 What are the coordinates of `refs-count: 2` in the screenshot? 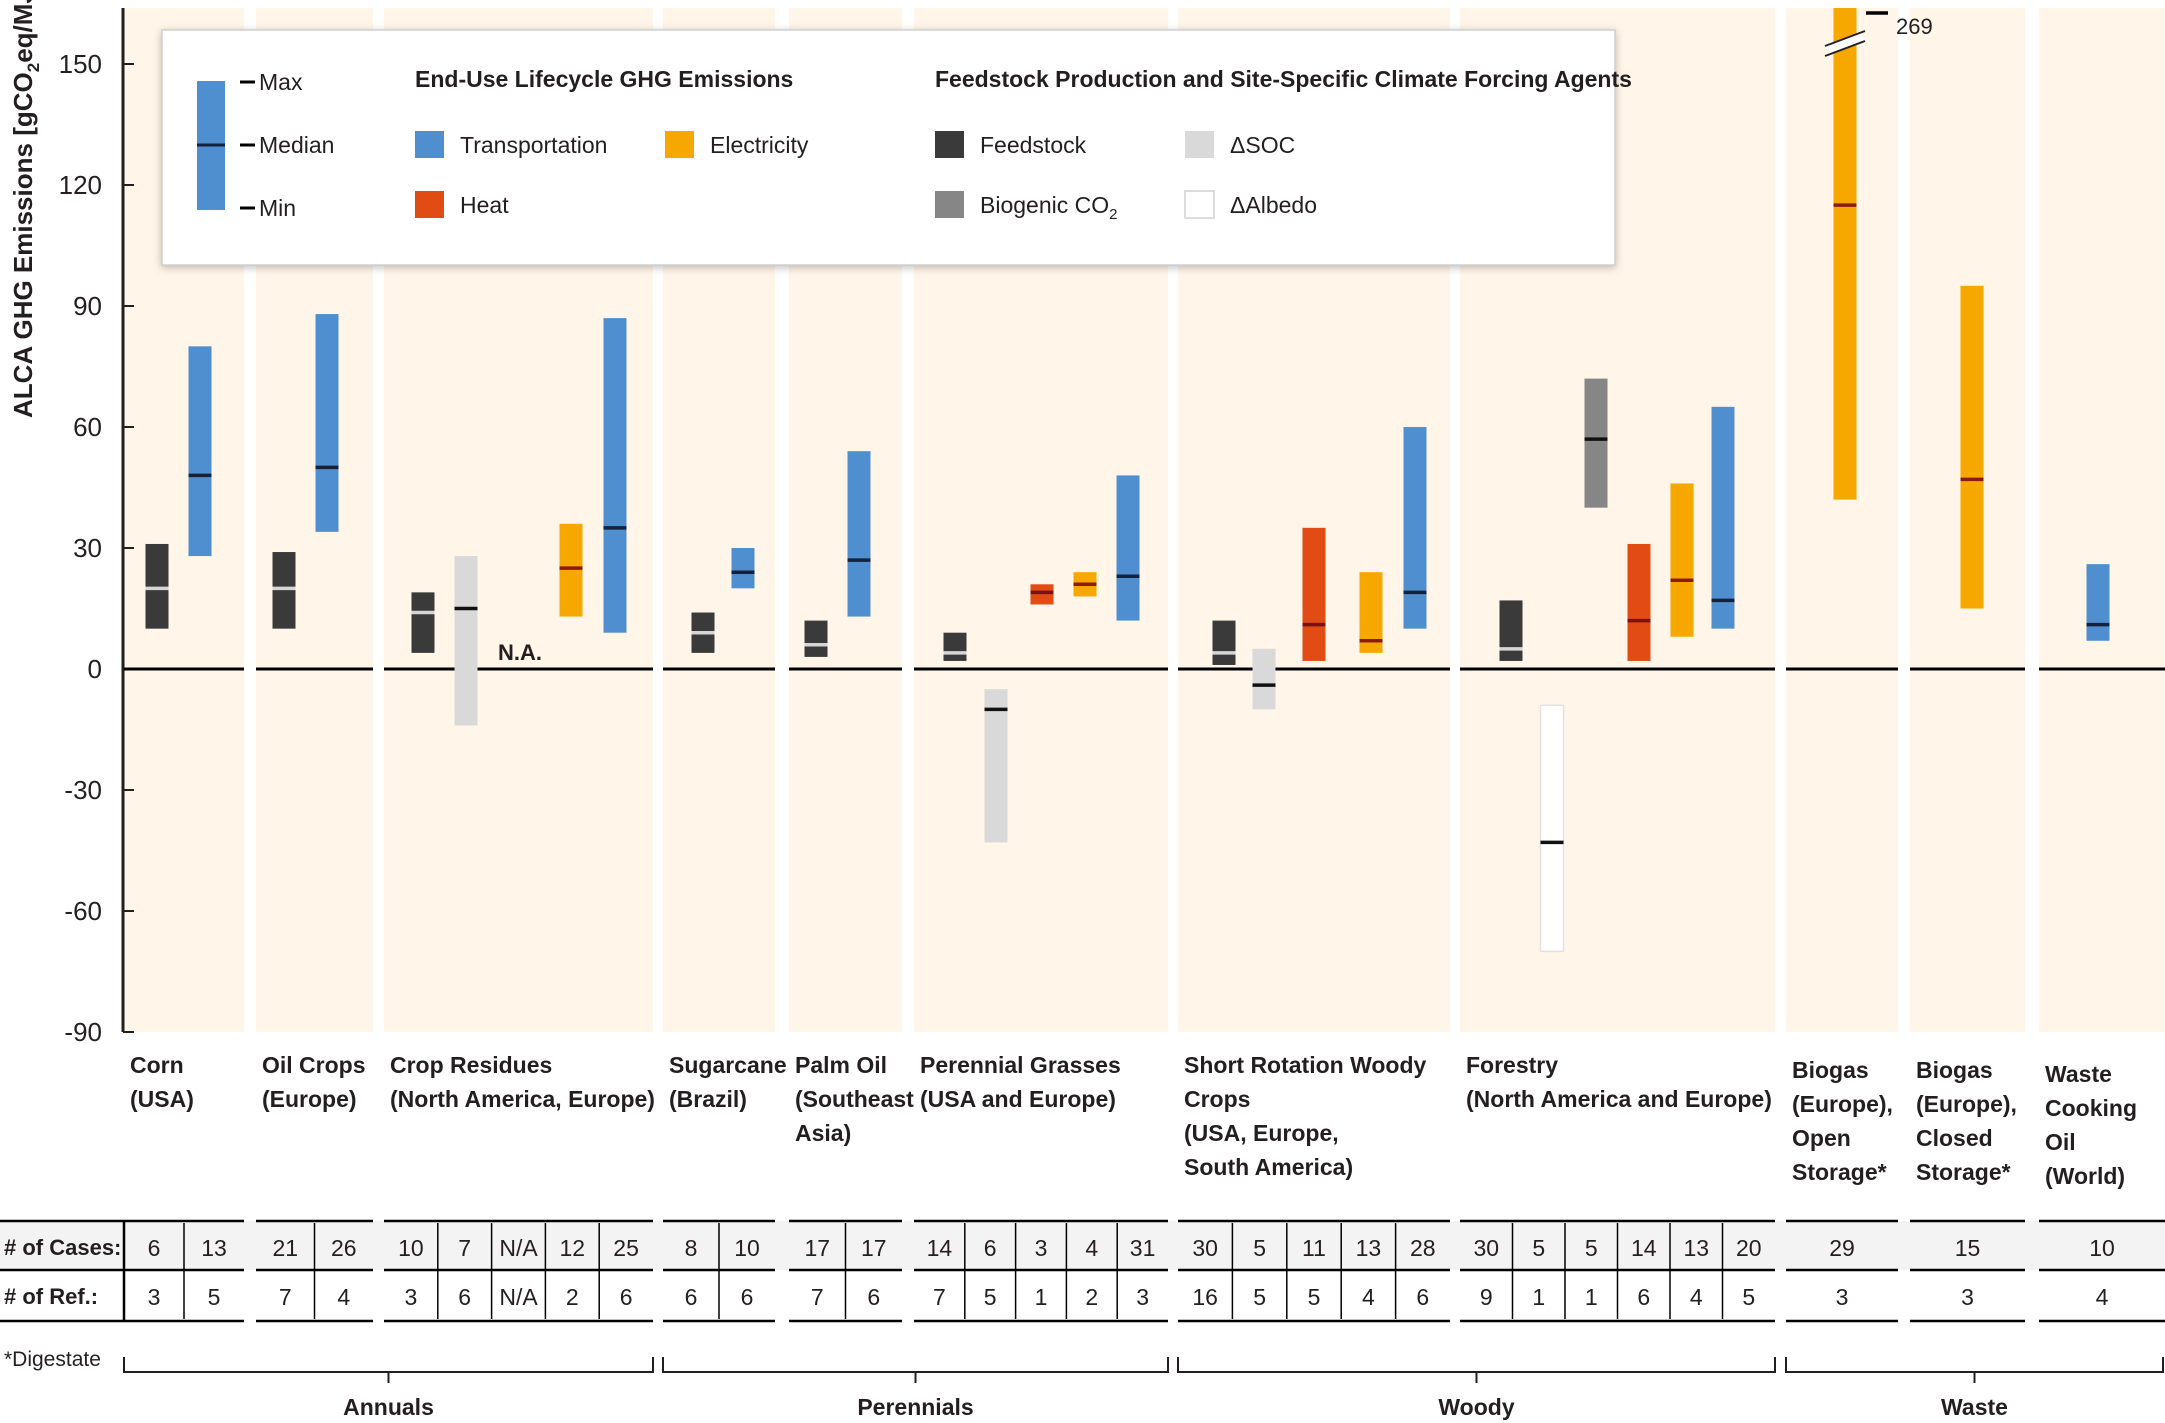 It's located at (1091, 1297).